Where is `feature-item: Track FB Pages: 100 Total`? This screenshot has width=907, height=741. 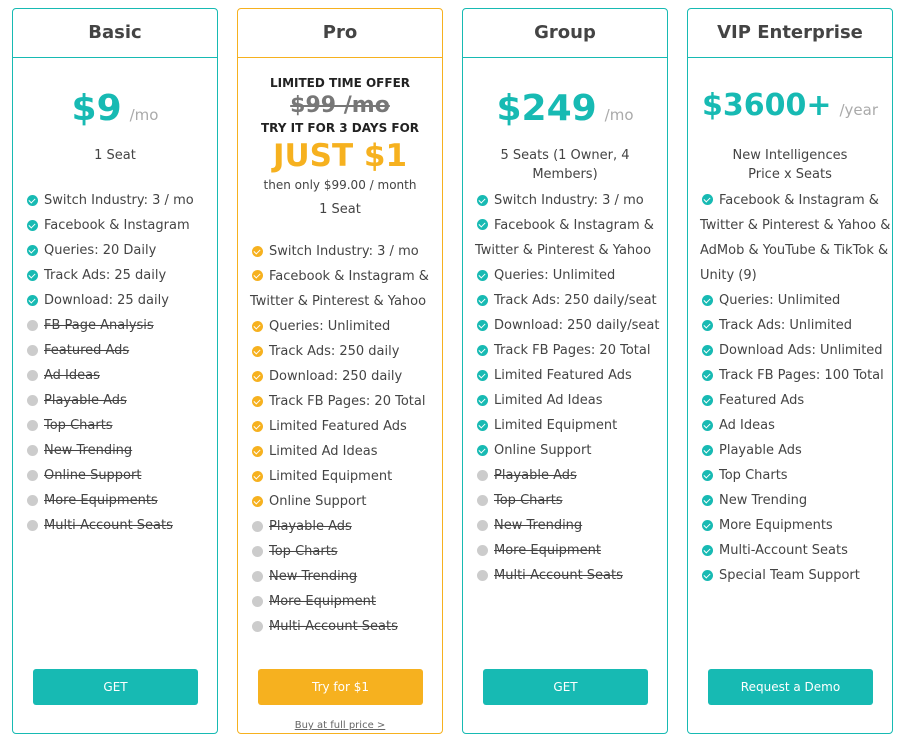 feature-item: Track FB Pages: 100 Total is located at coordinates (797, 375).